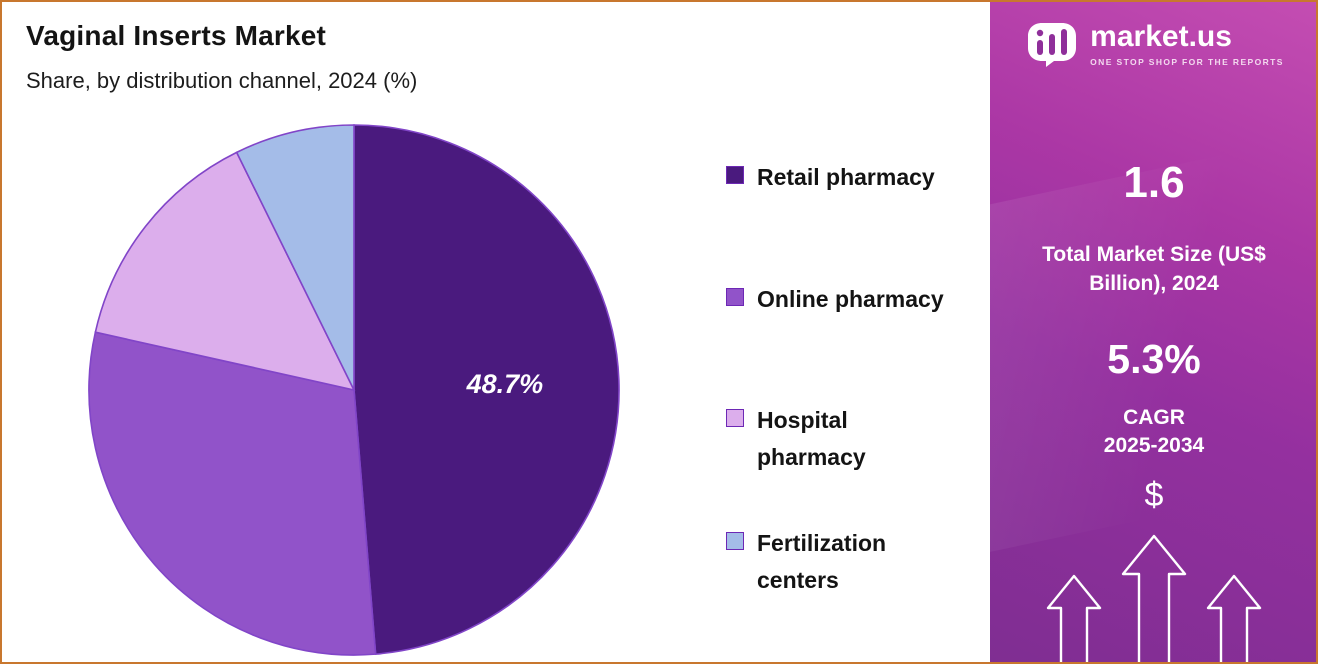 The width and height of the screenshot is (1318, 664). I want to click on legend-label: Online pharmacy, so click(850, 299).